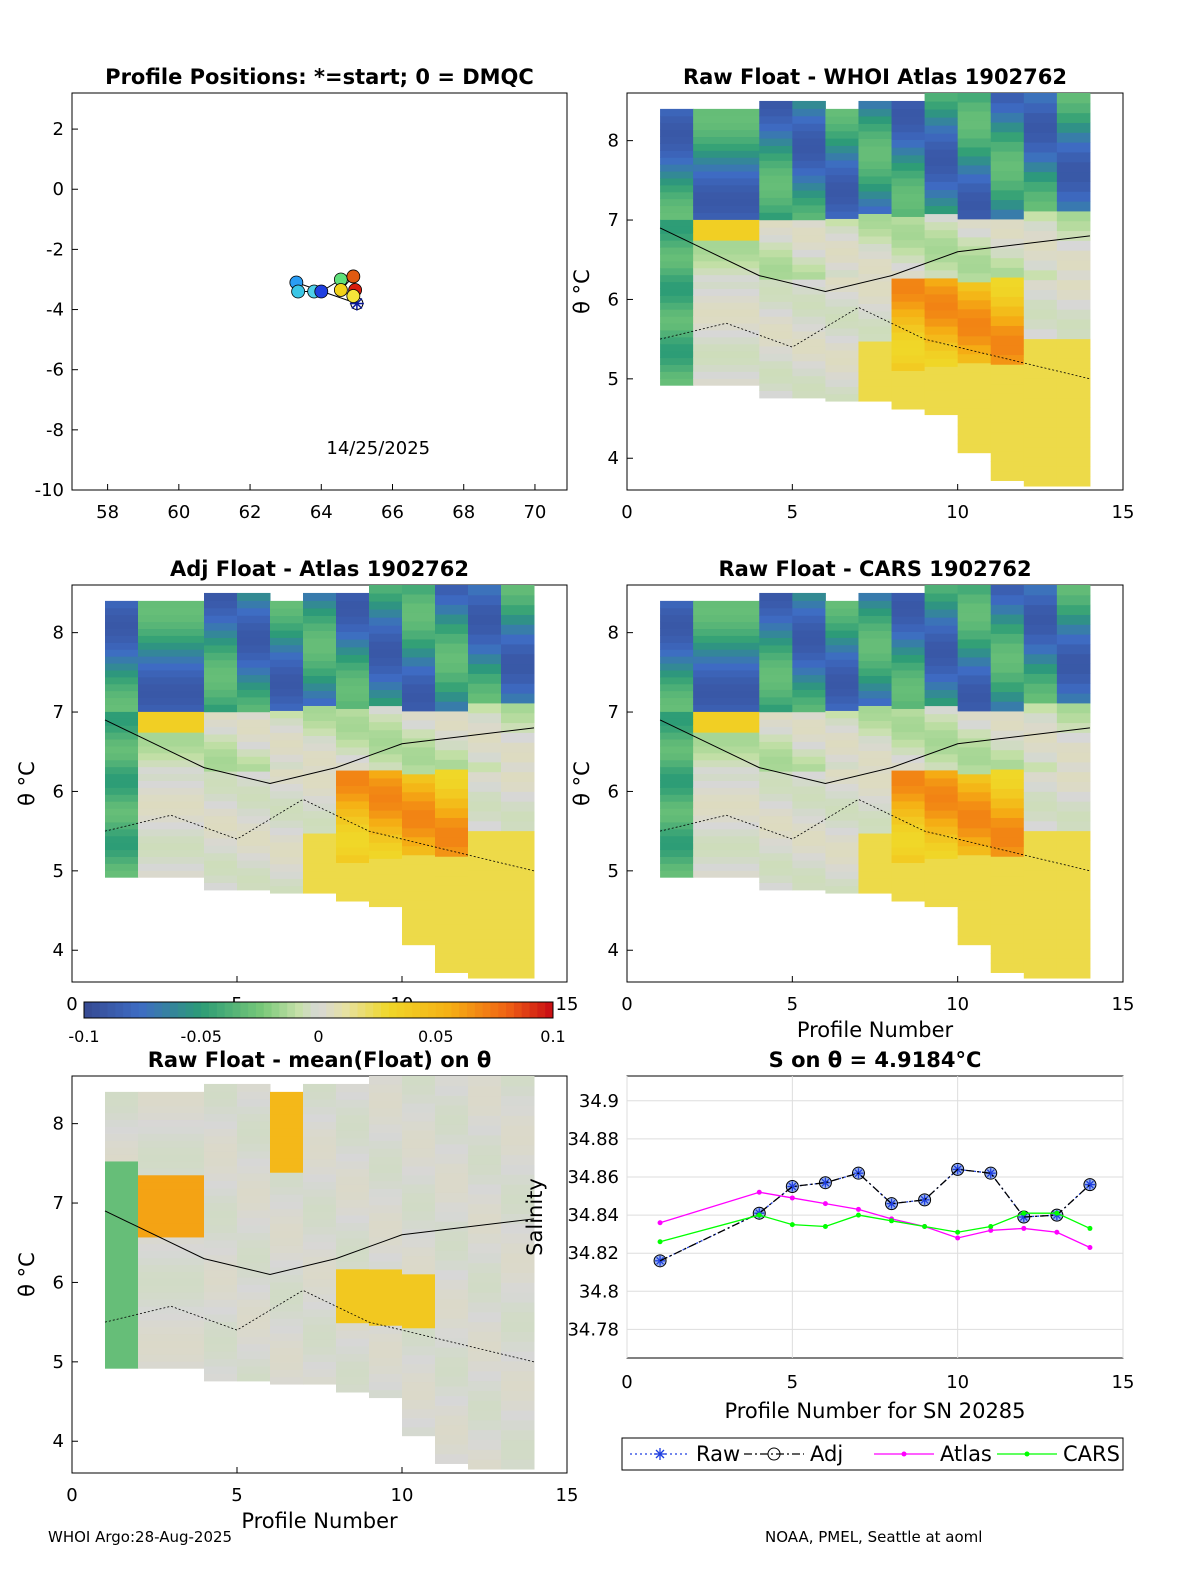 This screenshot has width=1200, height=1575. I want to click on star-stroke, so click(357, 303).